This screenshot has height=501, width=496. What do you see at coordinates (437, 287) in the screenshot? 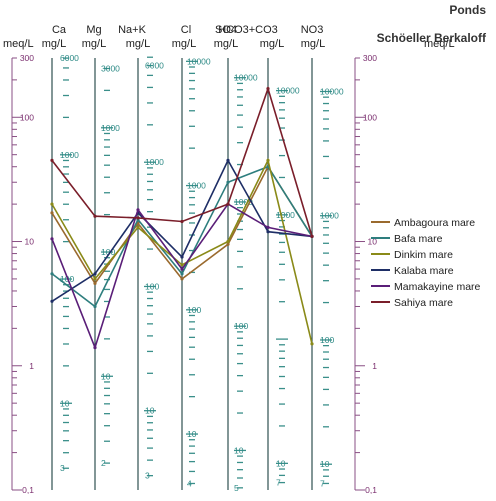
I see `legend-entry-4: Mamakayine mare` at bounding box center [437, 287].